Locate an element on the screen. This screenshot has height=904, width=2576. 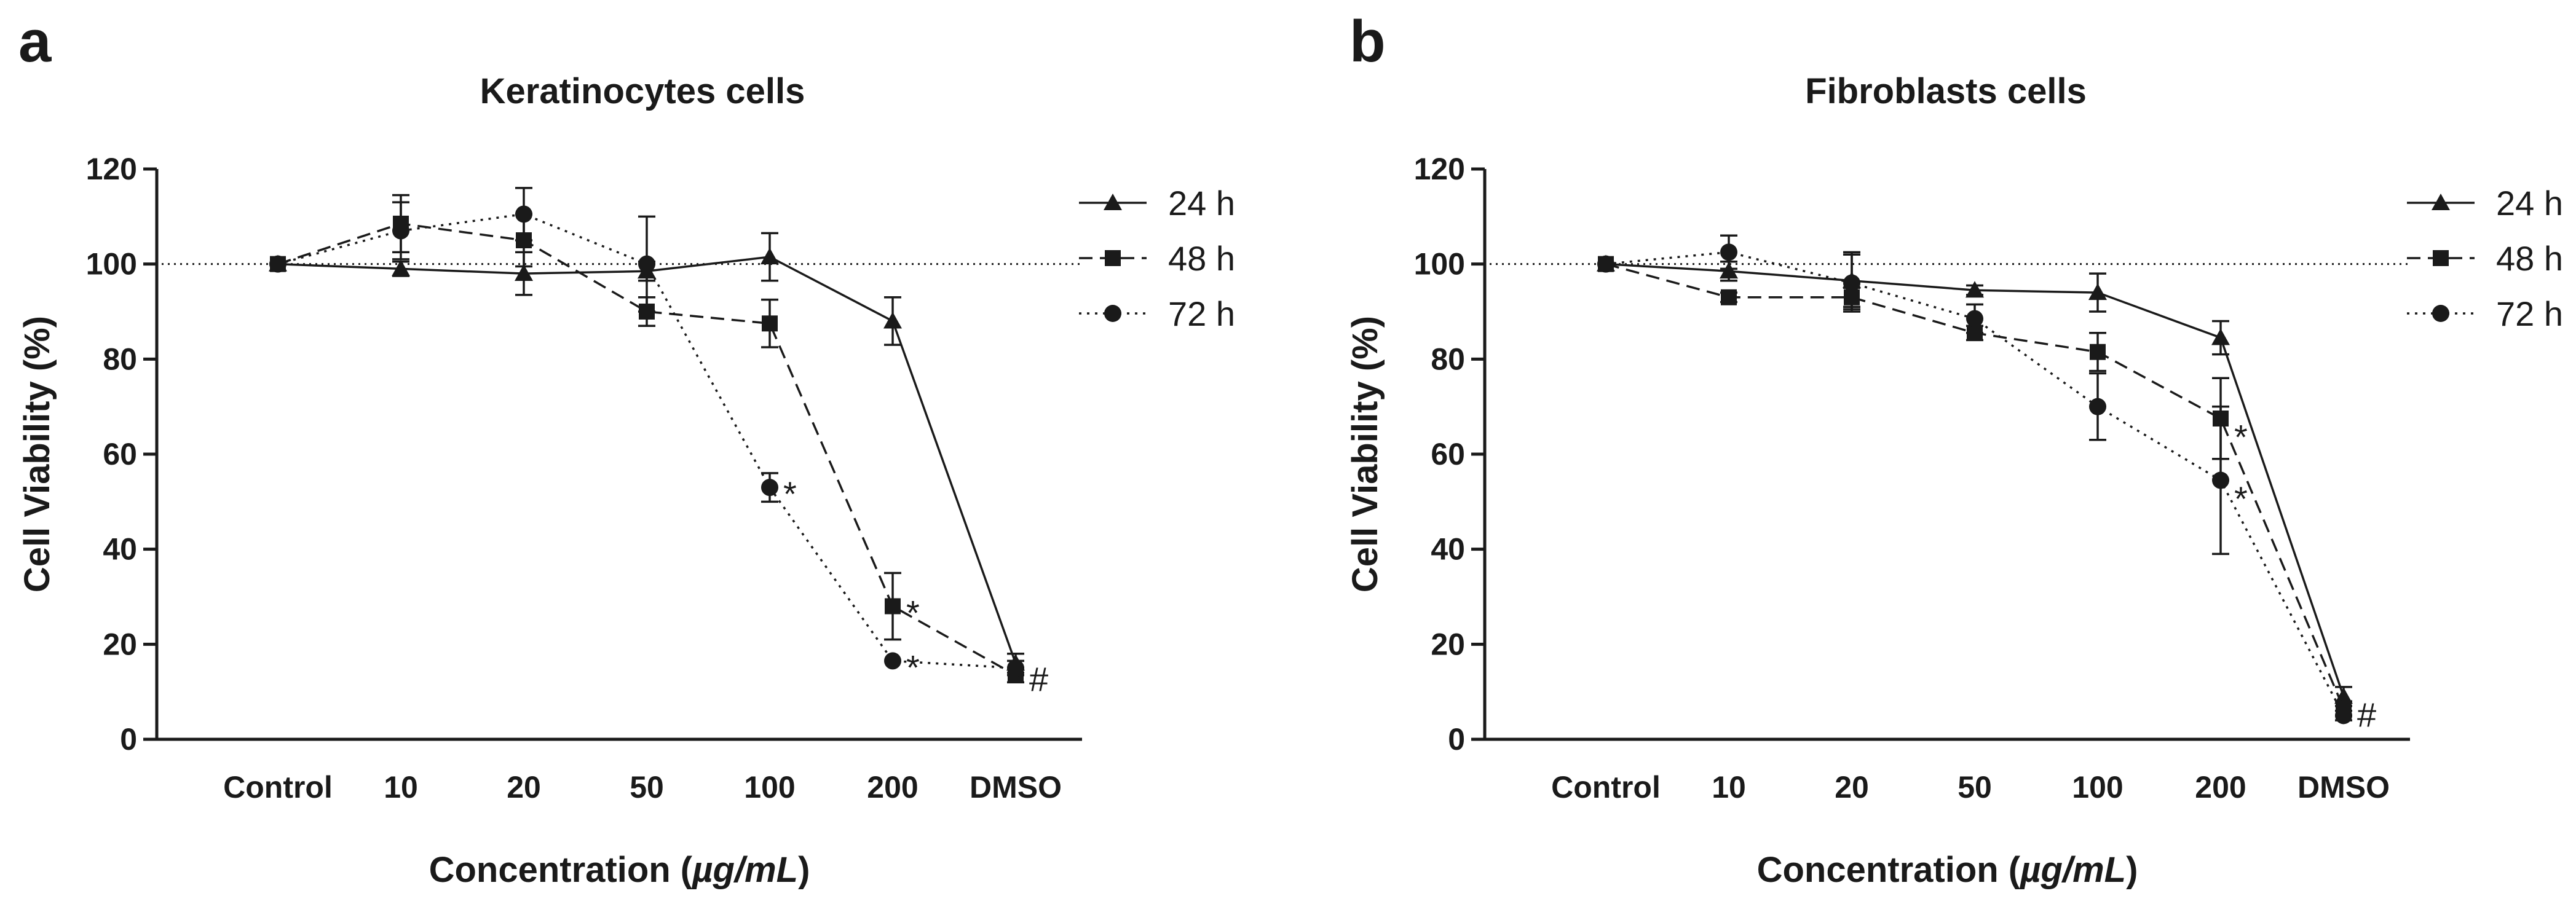
chart-title: Fibroblasts cells is located at coordinates (1946, 91).